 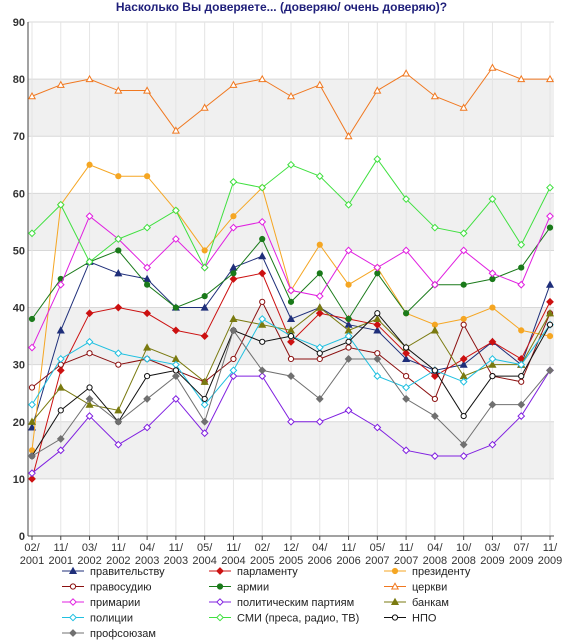 I want to click on y-tick-label: 40, so click(x=19, y=309).